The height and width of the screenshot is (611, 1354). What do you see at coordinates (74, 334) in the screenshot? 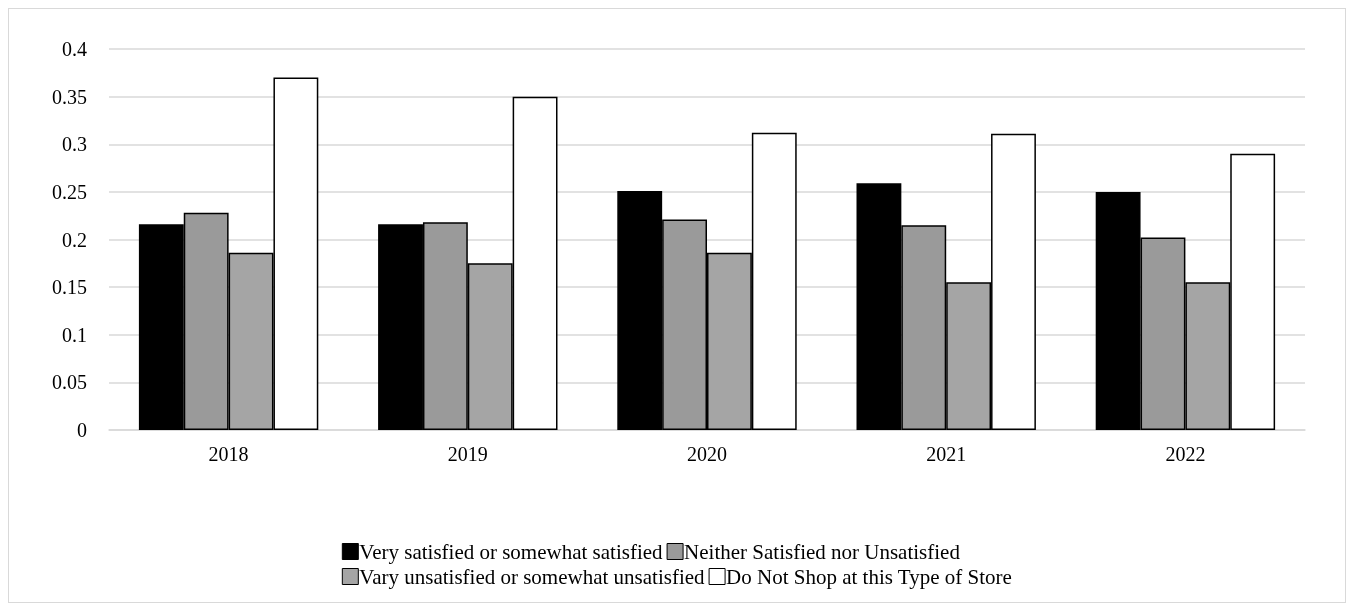
I see `y-tick-label: 0.1` at bounding box center [74, 334].